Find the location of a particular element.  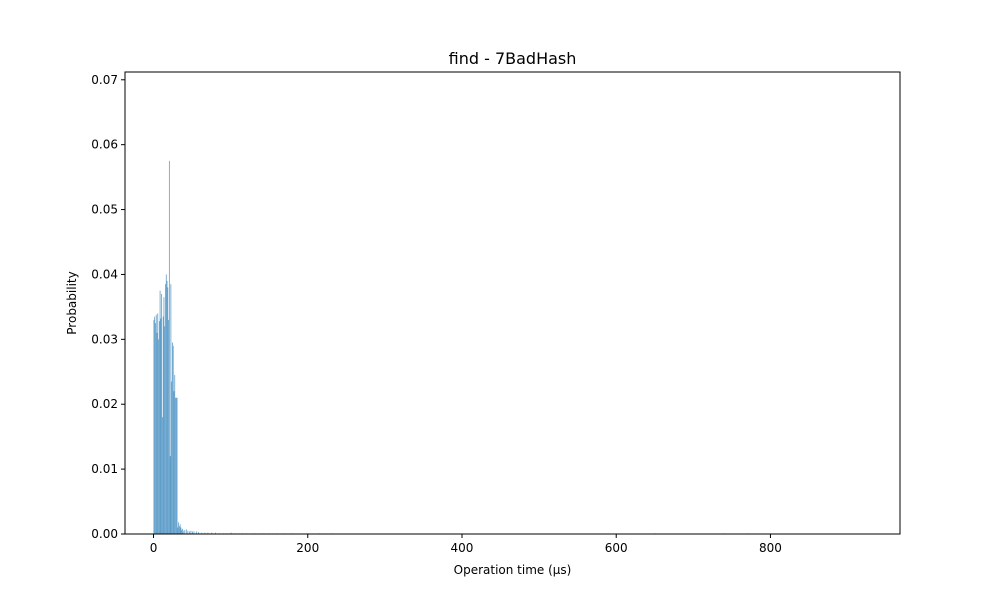

y-tick-label: 0.07 is located at coordinates (104, 80).